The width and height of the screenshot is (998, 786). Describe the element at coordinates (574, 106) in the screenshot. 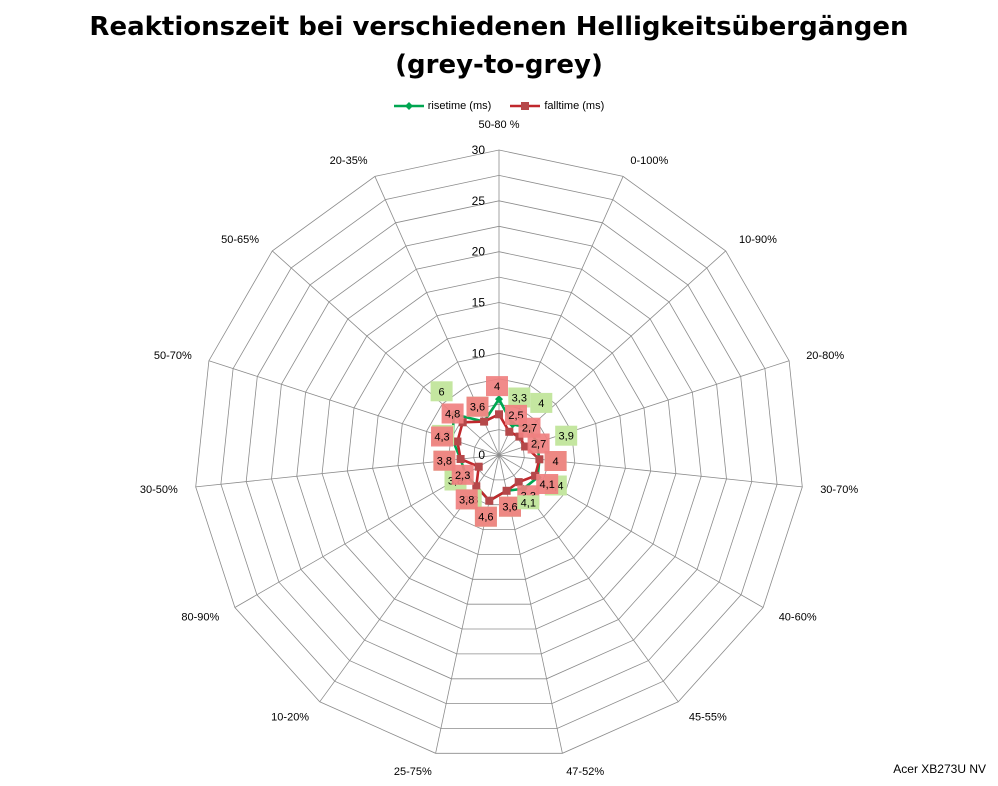

I see `legend-label-falltime: falltime (ms)` at that location.